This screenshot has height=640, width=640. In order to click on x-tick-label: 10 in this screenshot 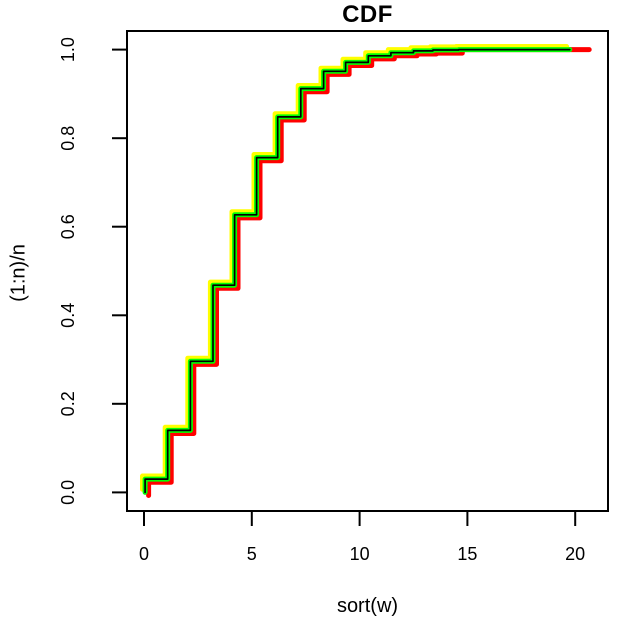, I will do `click(360, 554)`.